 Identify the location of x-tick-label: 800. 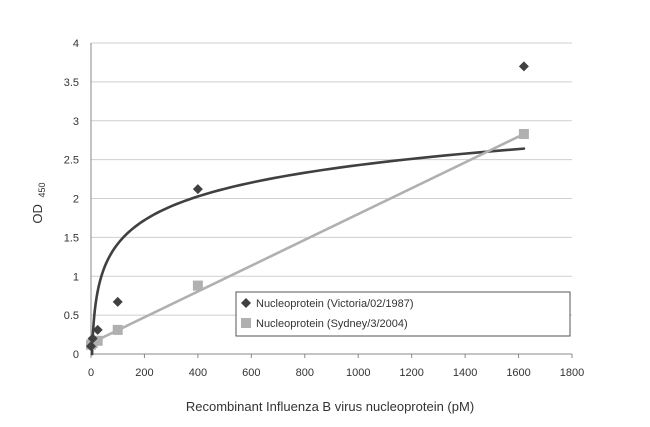
(305, 373).